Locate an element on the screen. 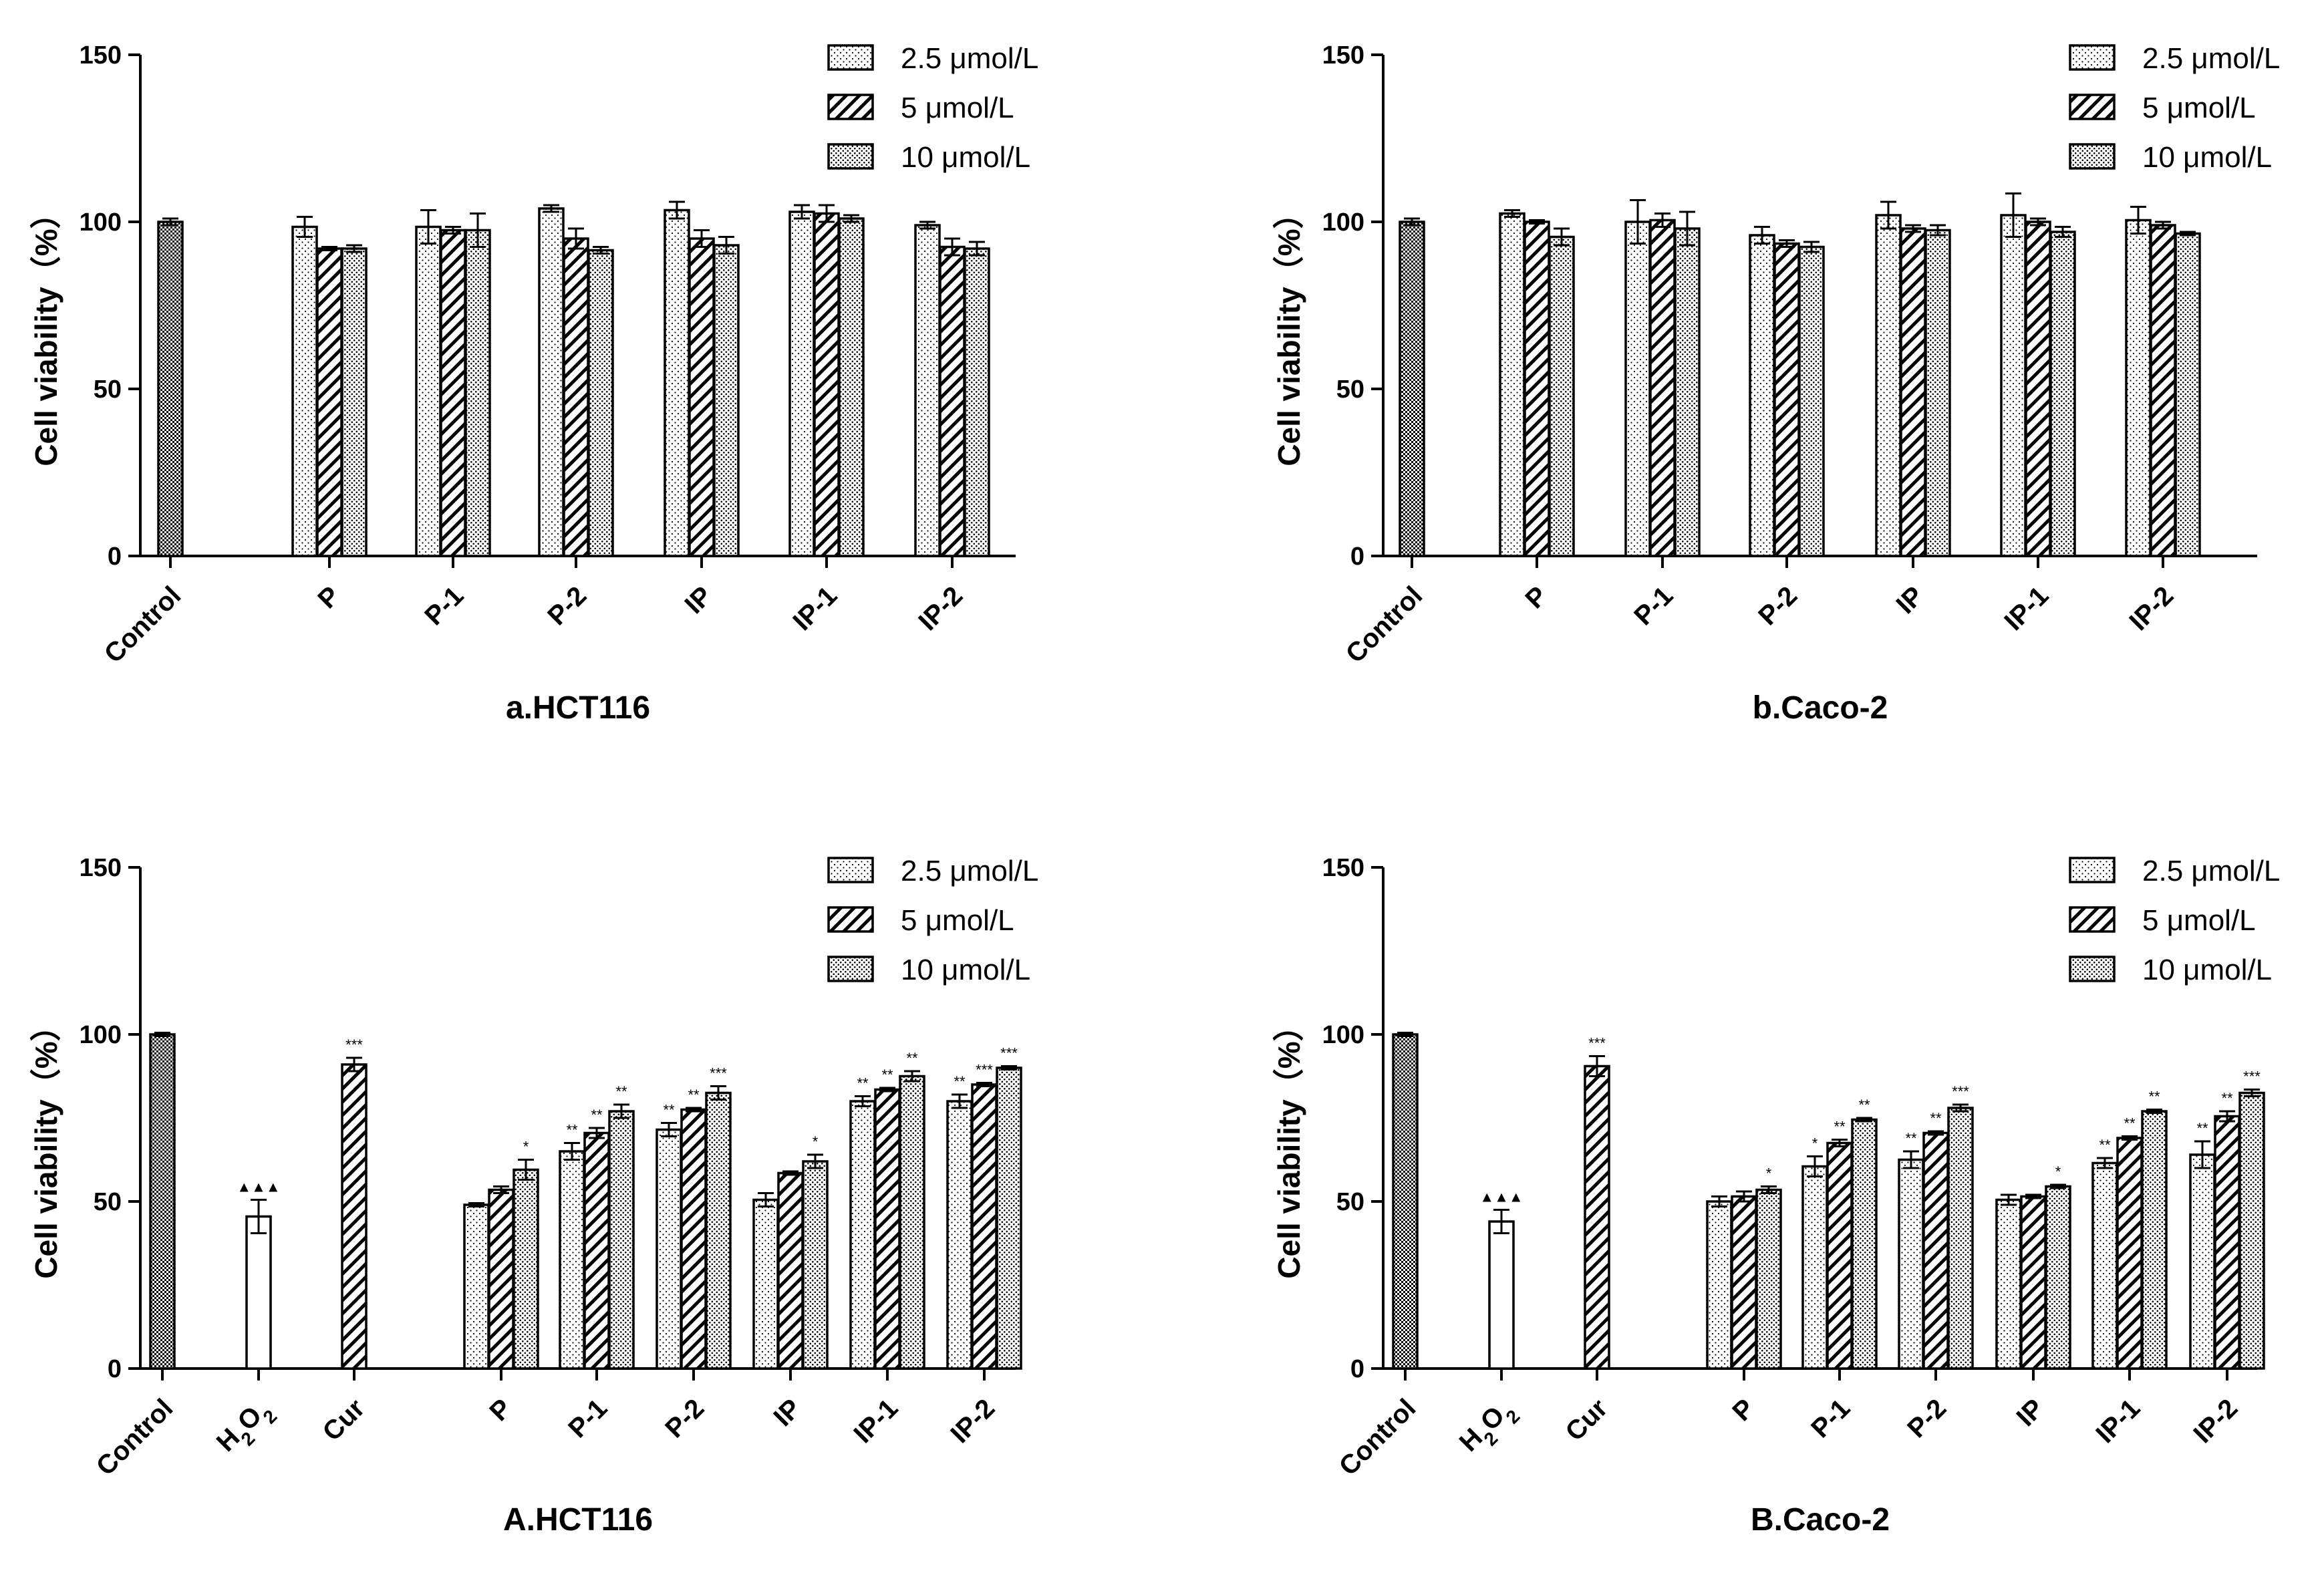  x-tick-label: Cur is located at coordinates (1587, 1420).